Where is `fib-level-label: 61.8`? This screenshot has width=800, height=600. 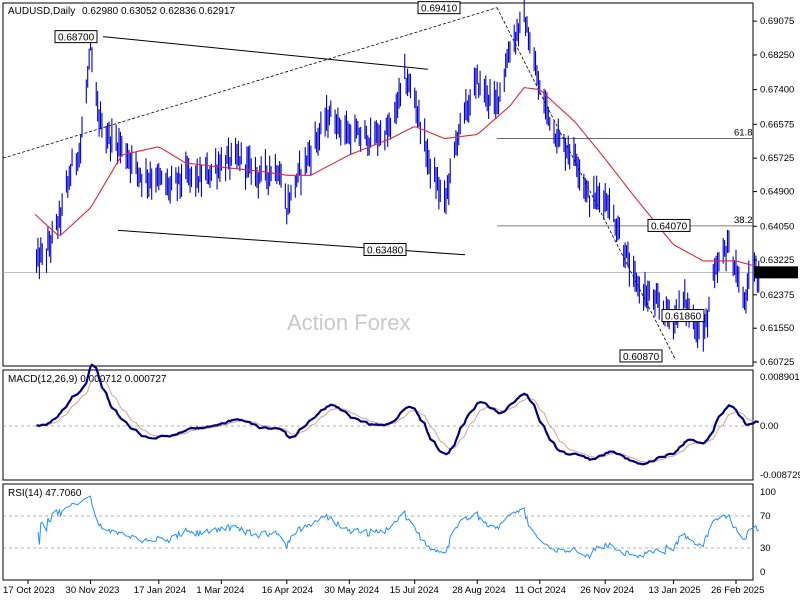
fib-level-label: 61.8 is located at coordinates (743, 133).